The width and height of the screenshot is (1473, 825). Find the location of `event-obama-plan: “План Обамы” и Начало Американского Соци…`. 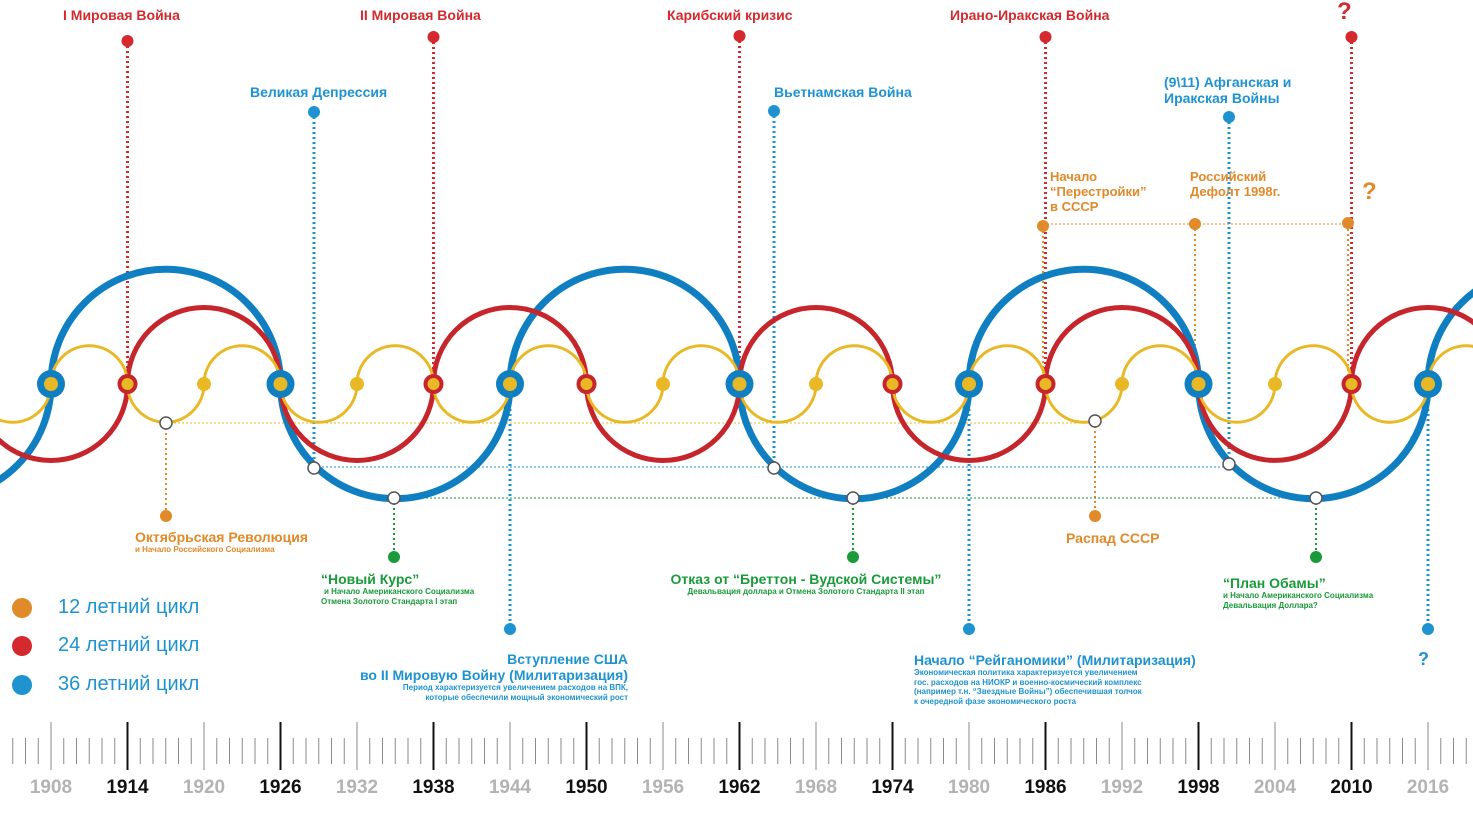

event-obama-plan: “План Обамы” и Начало Американского Соци… is located at coordinates (1298, 592).